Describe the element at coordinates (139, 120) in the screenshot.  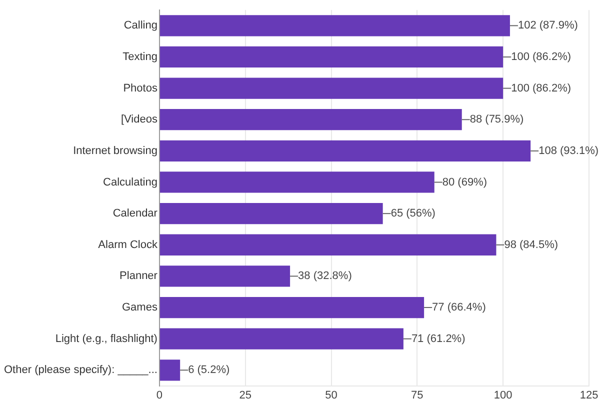
I see `y-tick-label: [Videos` at that location.